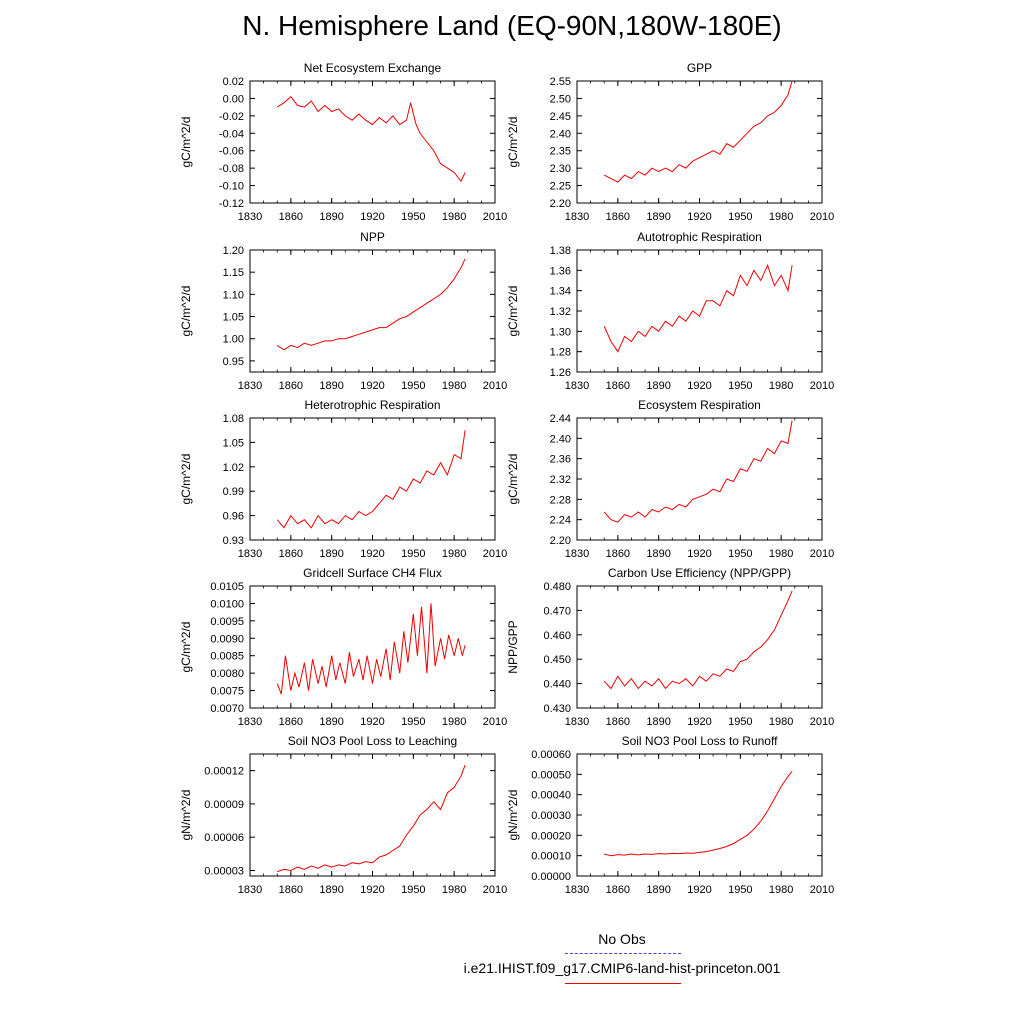  Describe the element at coordinates (231, 134) in the screenshot. I see `y-tick-label: -0.04` at that location.